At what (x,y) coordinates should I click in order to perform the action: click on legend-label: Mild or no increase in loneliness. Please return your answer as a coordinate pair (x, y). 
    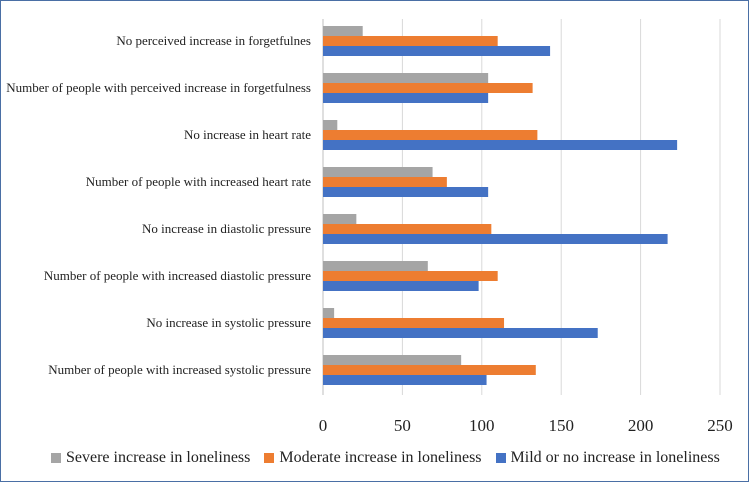
    Looking at the image, I should click on (615, 457).